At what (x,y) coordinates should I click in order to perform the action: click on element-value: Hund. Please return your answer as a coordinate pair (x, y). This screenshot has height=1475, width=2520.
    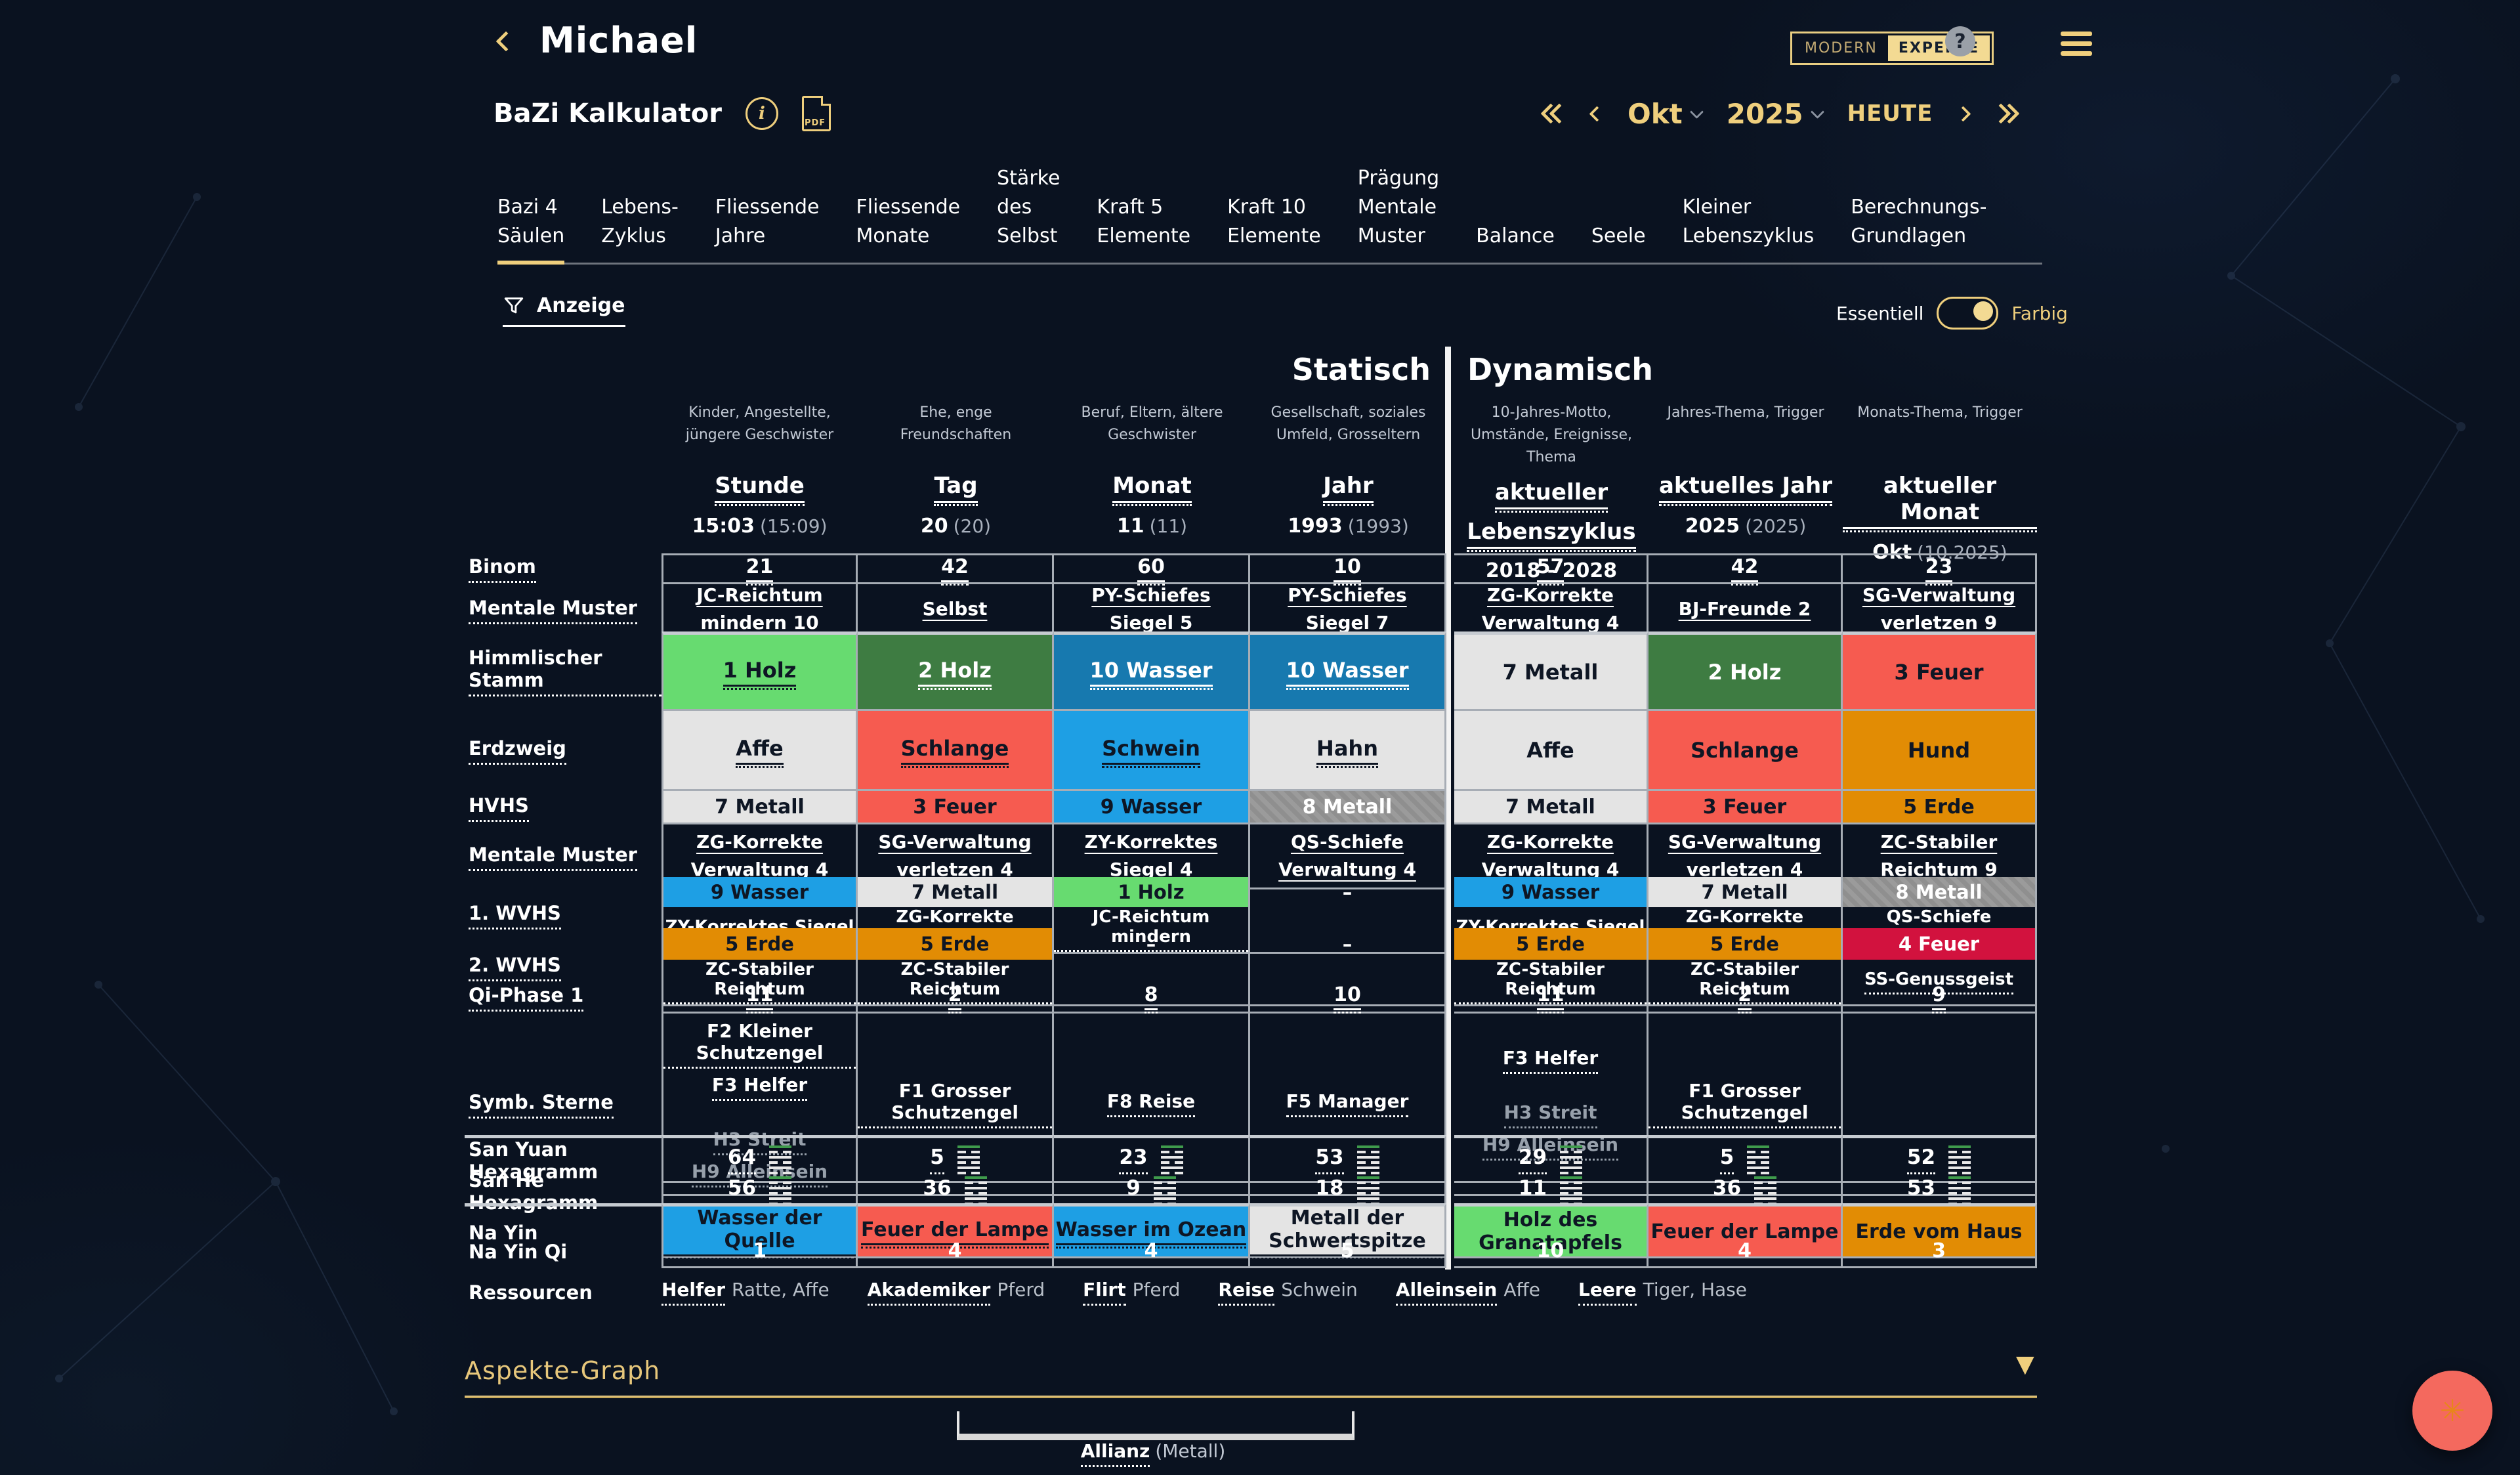
    Looking at the image, I should click on (1939, 750).